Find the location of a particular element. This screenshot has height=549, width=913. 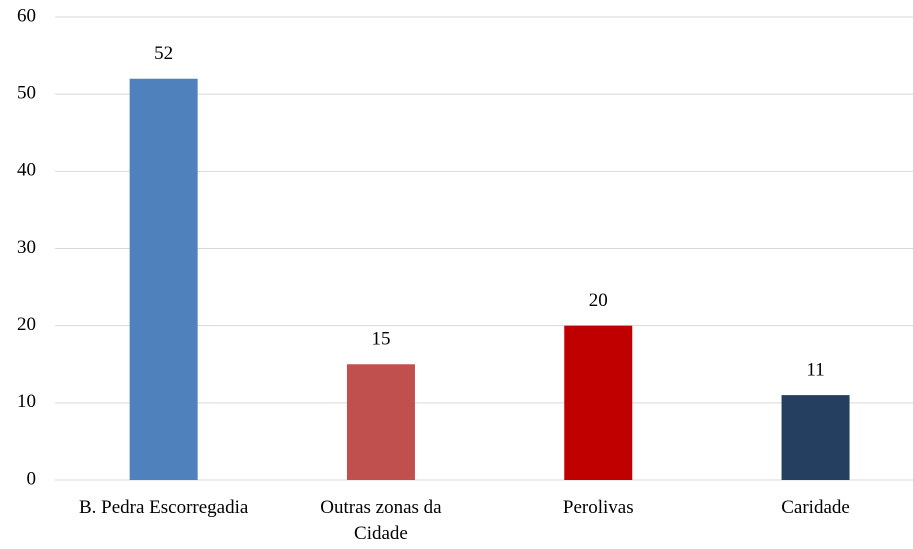

y-tick-label: 10 is located at coordinates (26, 401).